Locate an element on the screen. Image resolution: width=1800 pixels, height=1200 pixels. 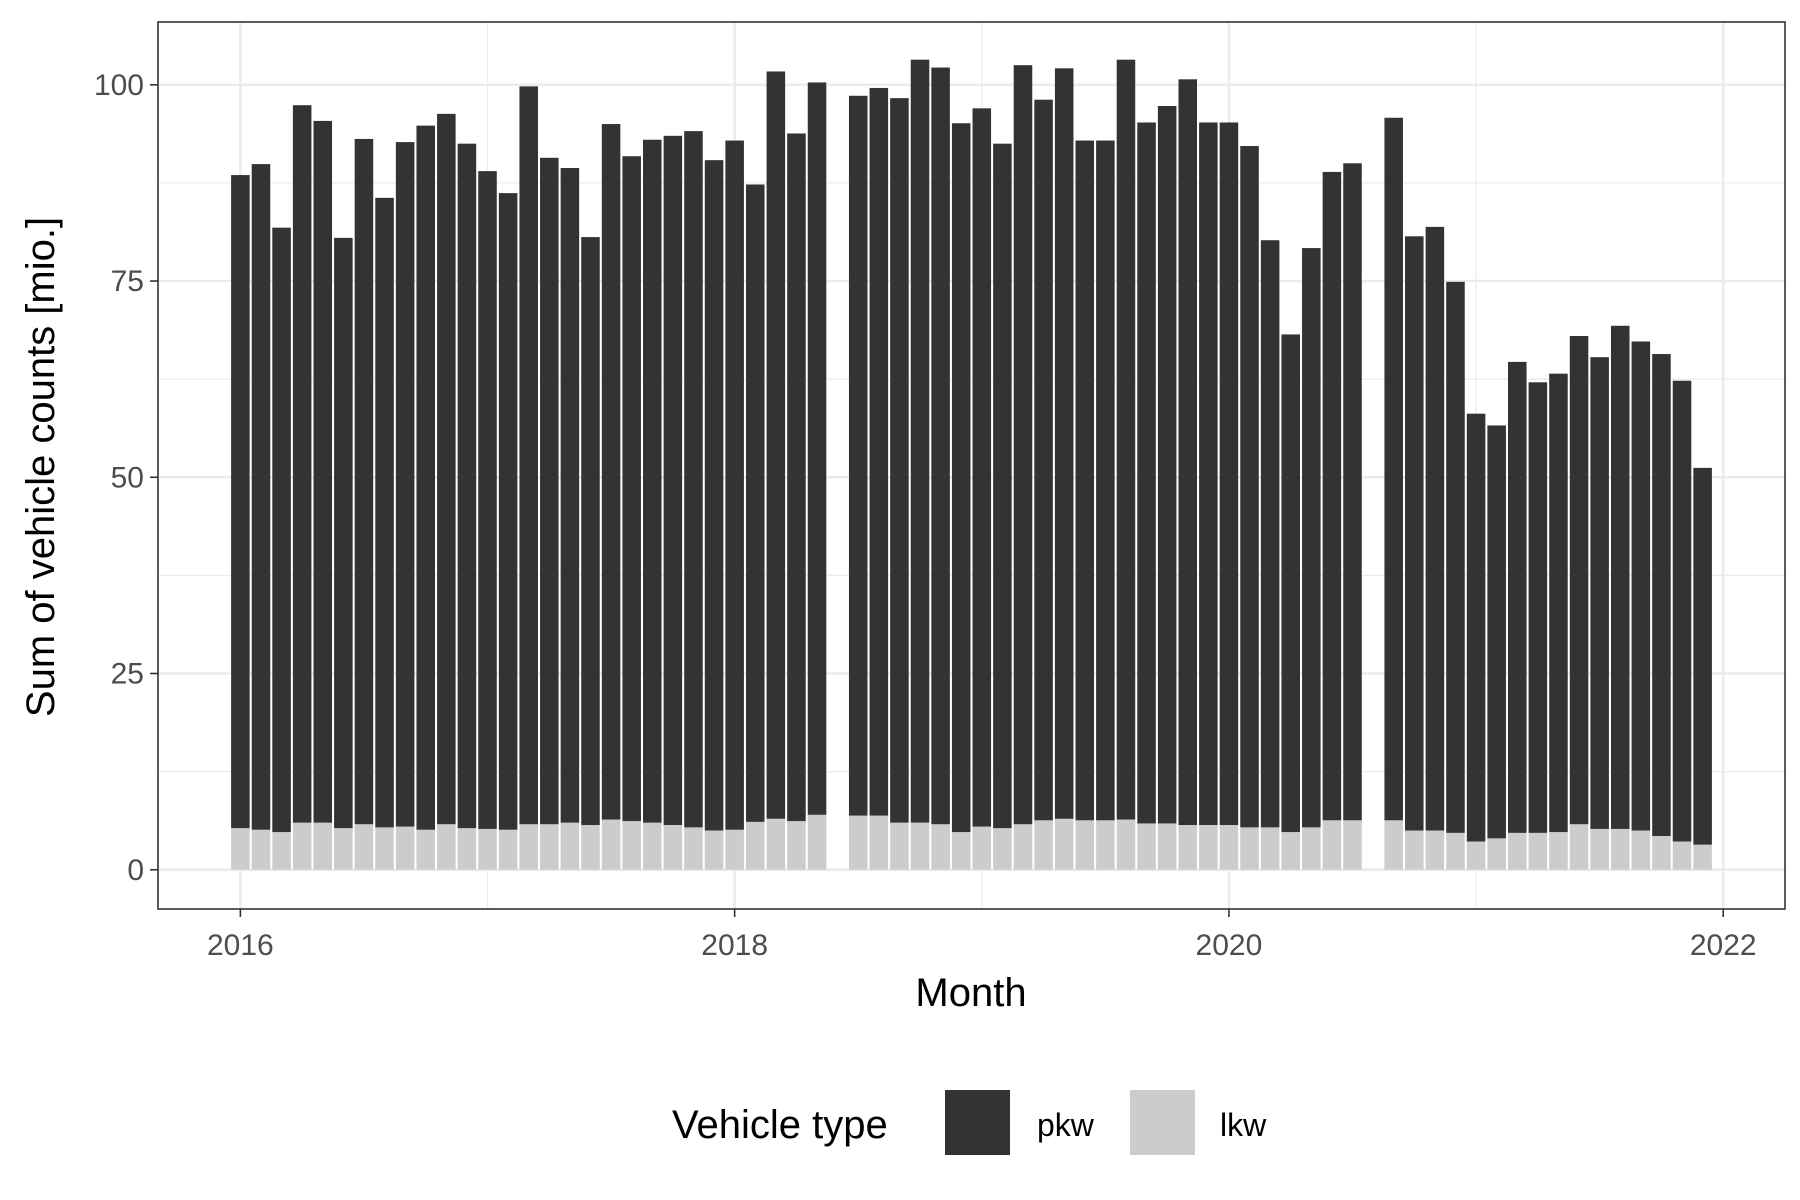
y-tick-label: 100 is located at coordinates (119, 85).